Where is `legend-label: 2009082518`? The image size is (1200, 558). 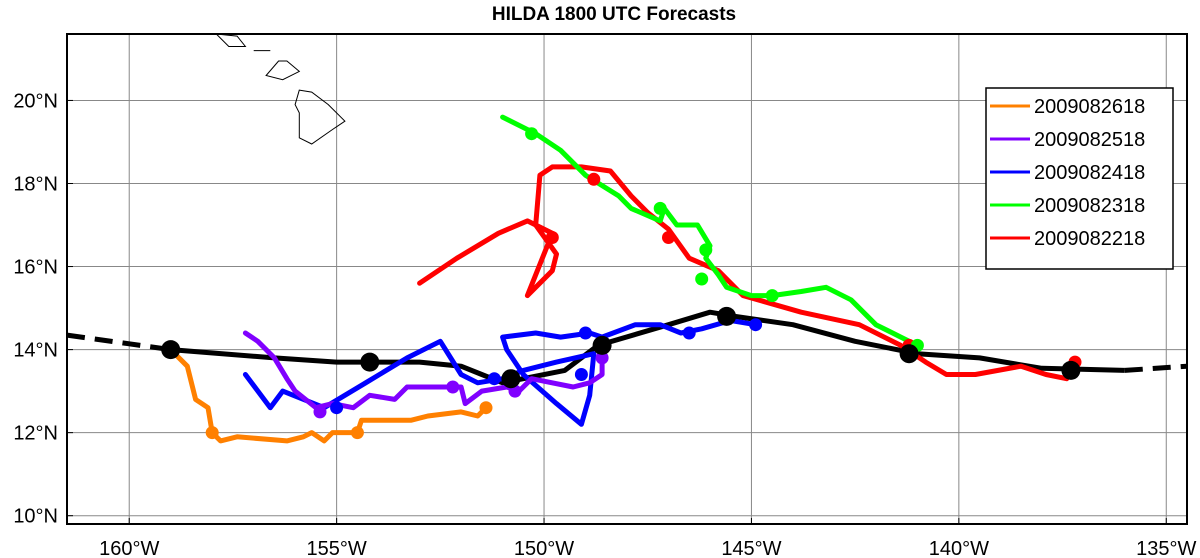 legend-label: 2009082518 is located at coordinates (1089, 140).